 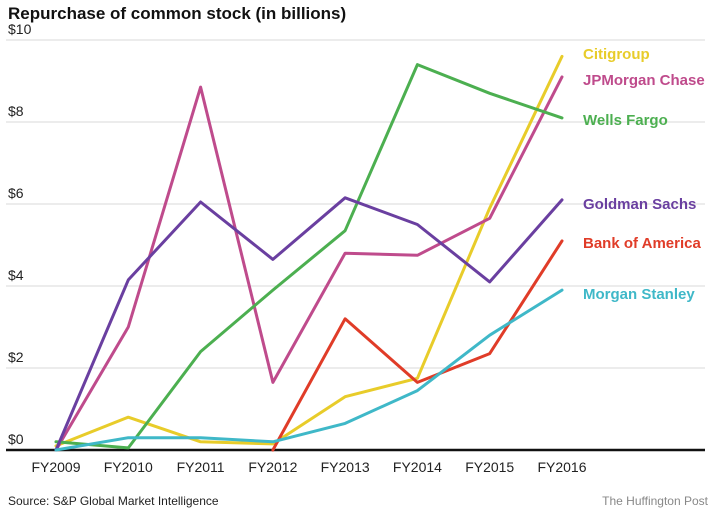 What do you see at coordinates (639, 204) in the screenshot?
I see `series-label-goldman-sachs: Goldman Sachs` at bounding box center [639, 204].